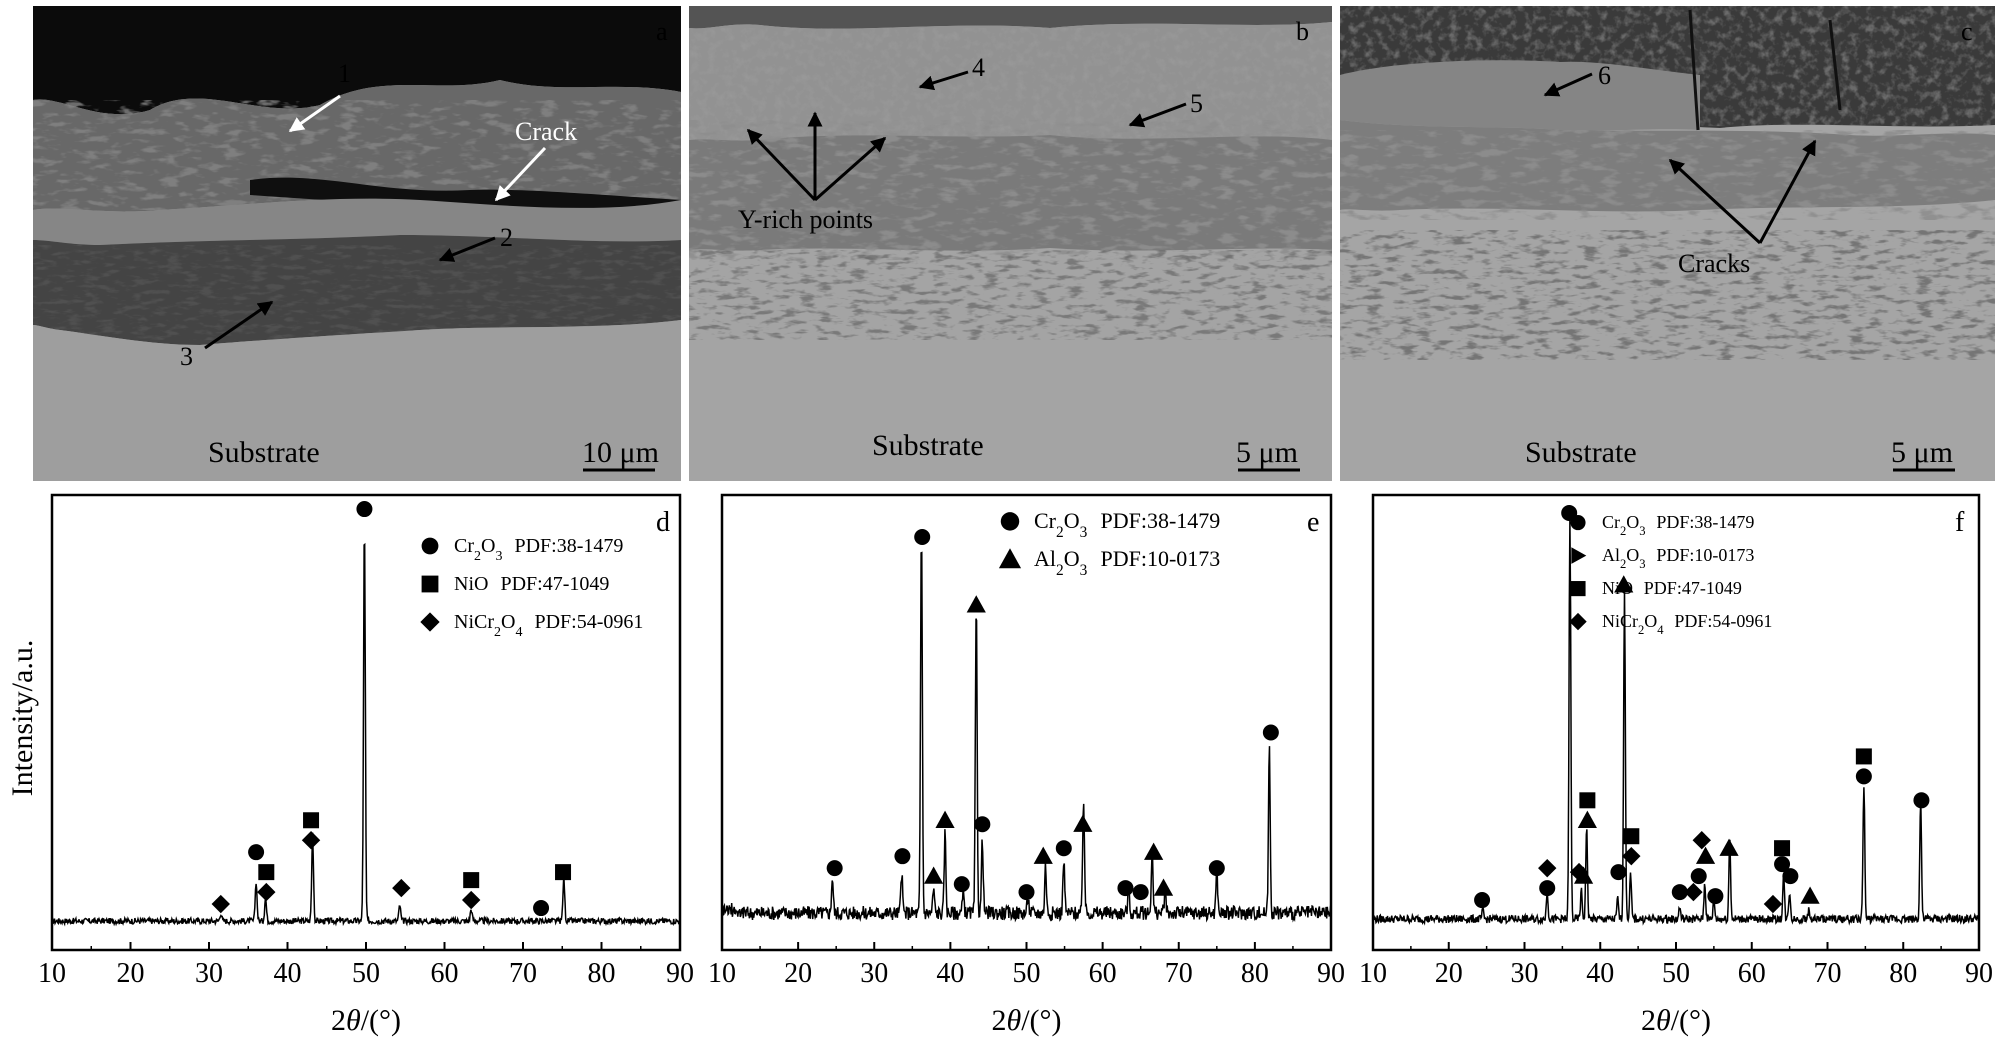 The image size is (2001, 1061). What do you see at coordinates (357, 243) in the screenshot?
I see `sem-panel-a: 1 Crack 2 3 a Substrate 10 μm` at bounding box center [357, 243].